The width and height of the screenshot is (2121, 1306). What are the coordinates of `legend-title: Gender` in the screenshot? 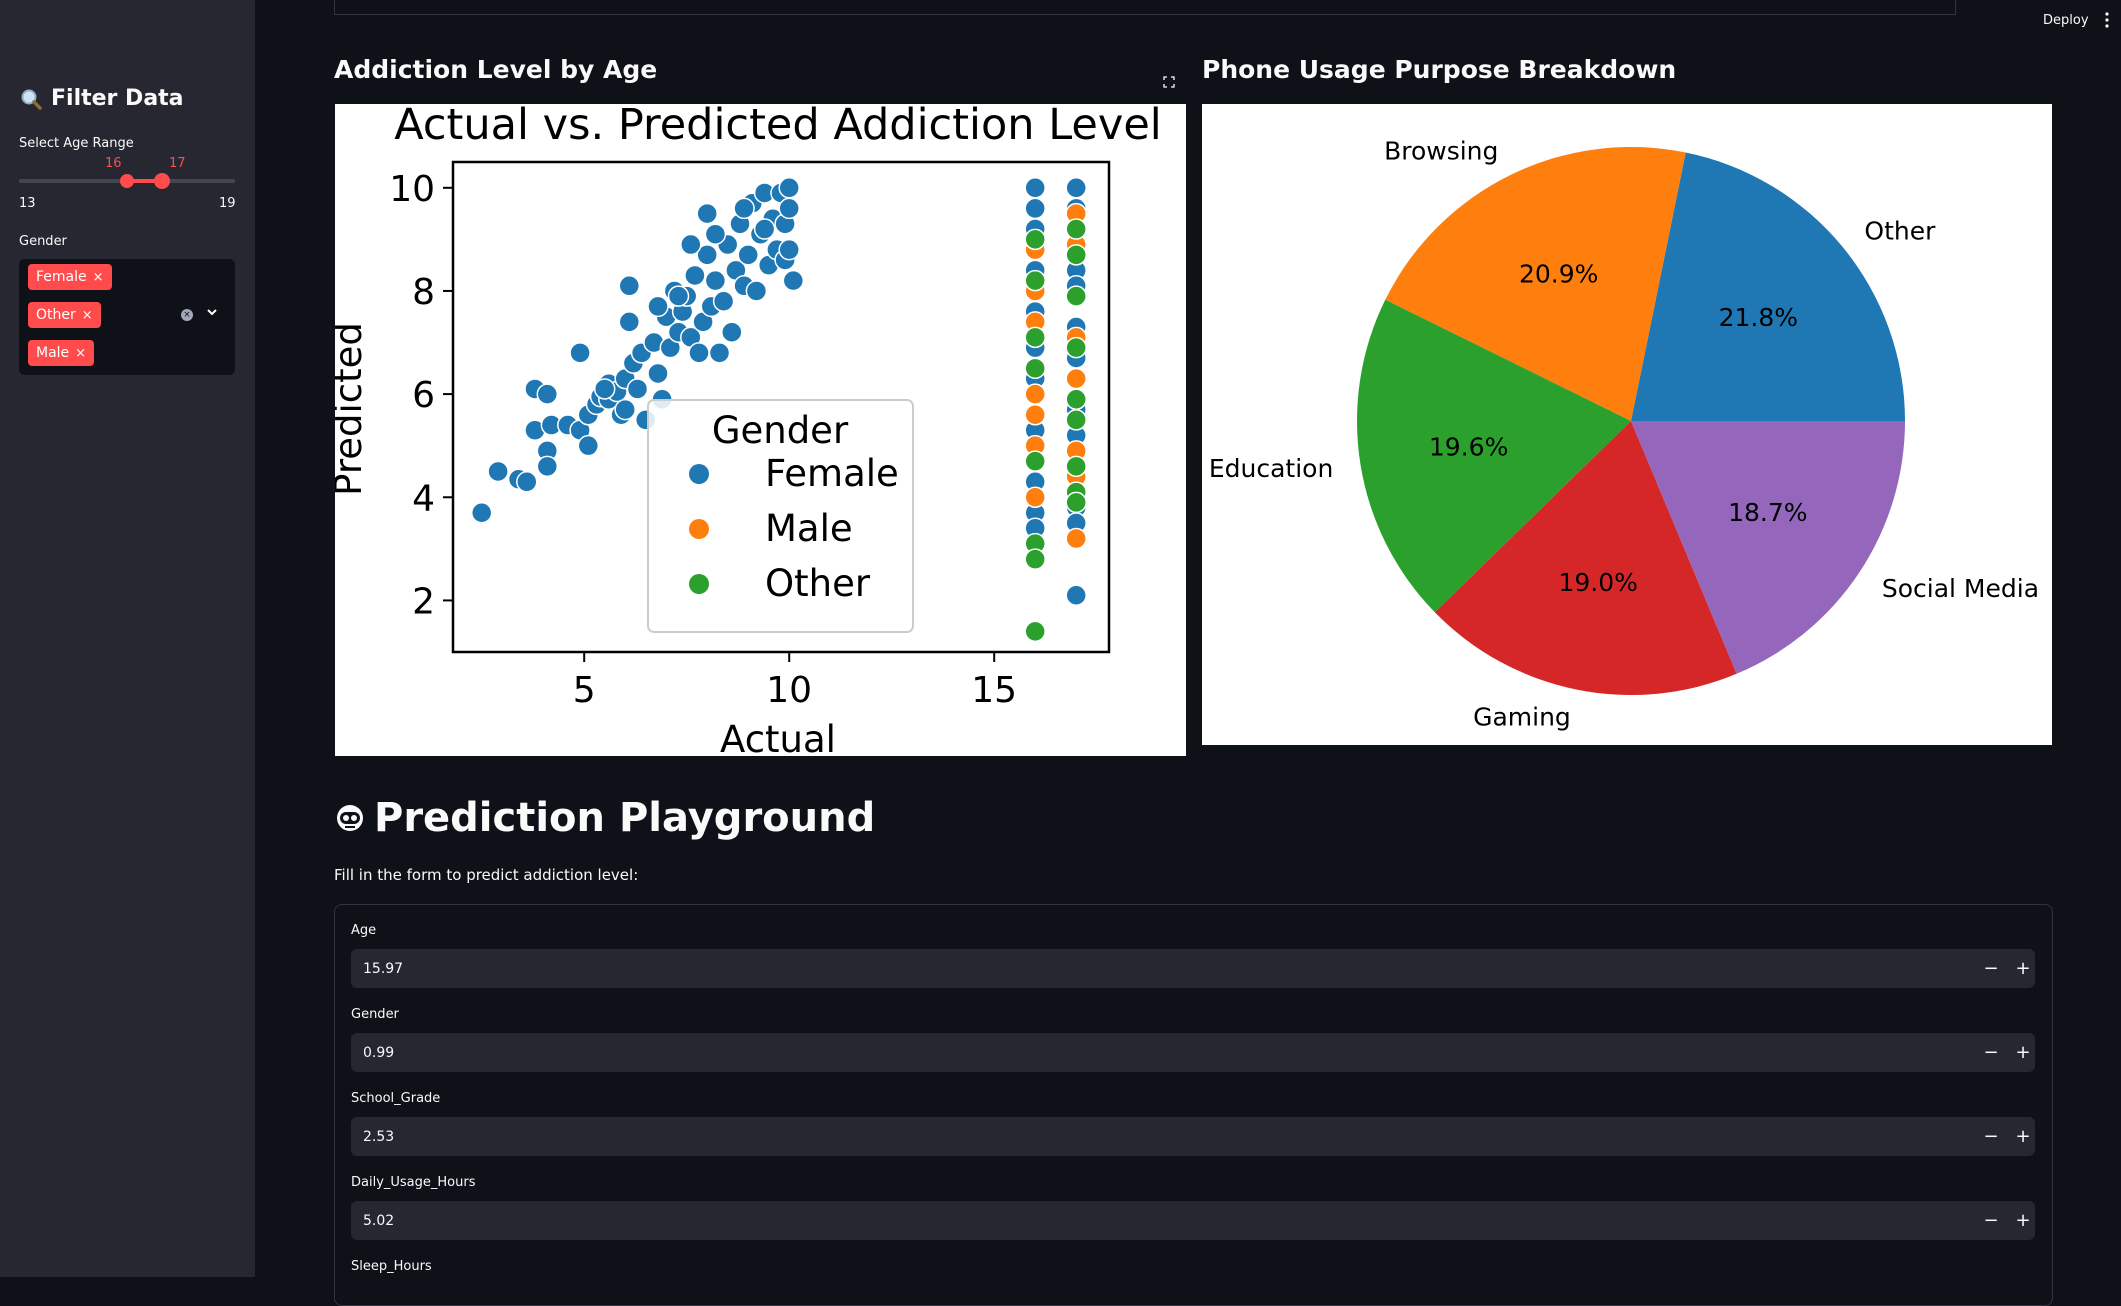 It's located at (780, 430).